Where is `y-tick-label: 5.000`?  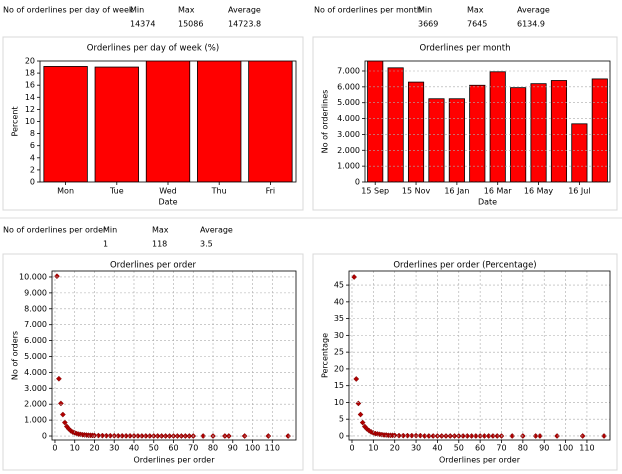 y-tick-label: 5.000 is located at coordinates (35, 356).